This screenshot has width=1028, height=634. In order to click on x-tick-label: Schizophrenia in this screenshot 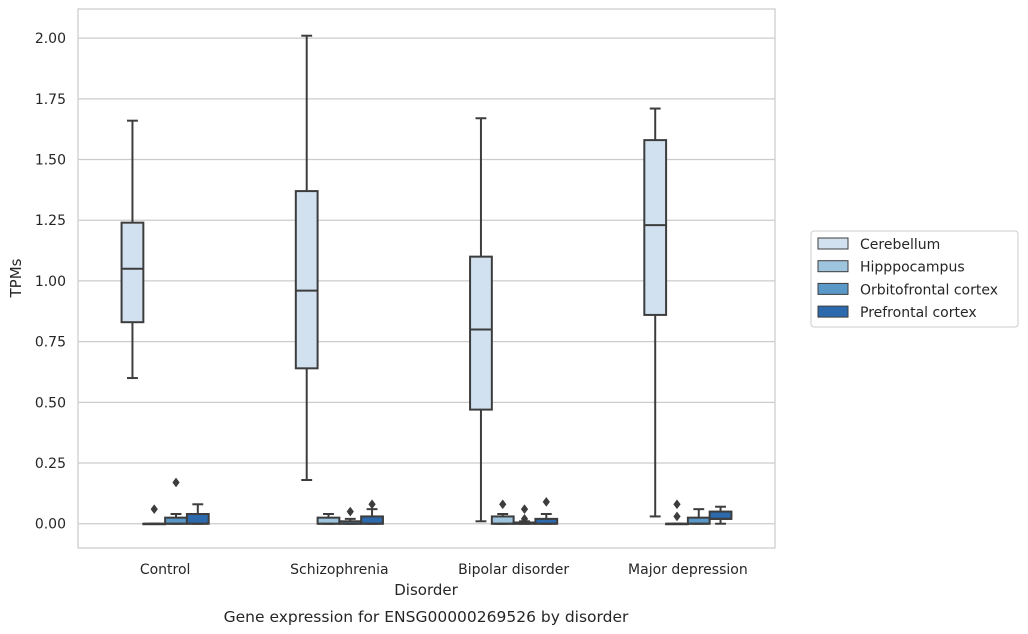, I will do `click(339, 570)`.